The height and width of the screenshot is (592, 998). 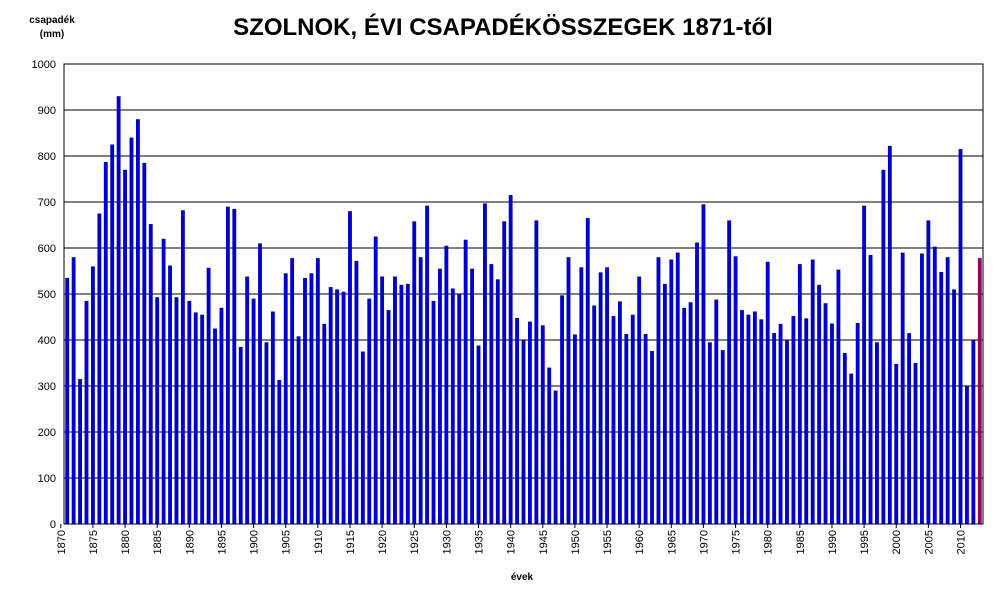 I want to click on x-tick-label: 1895, so click(x=222, y=542).